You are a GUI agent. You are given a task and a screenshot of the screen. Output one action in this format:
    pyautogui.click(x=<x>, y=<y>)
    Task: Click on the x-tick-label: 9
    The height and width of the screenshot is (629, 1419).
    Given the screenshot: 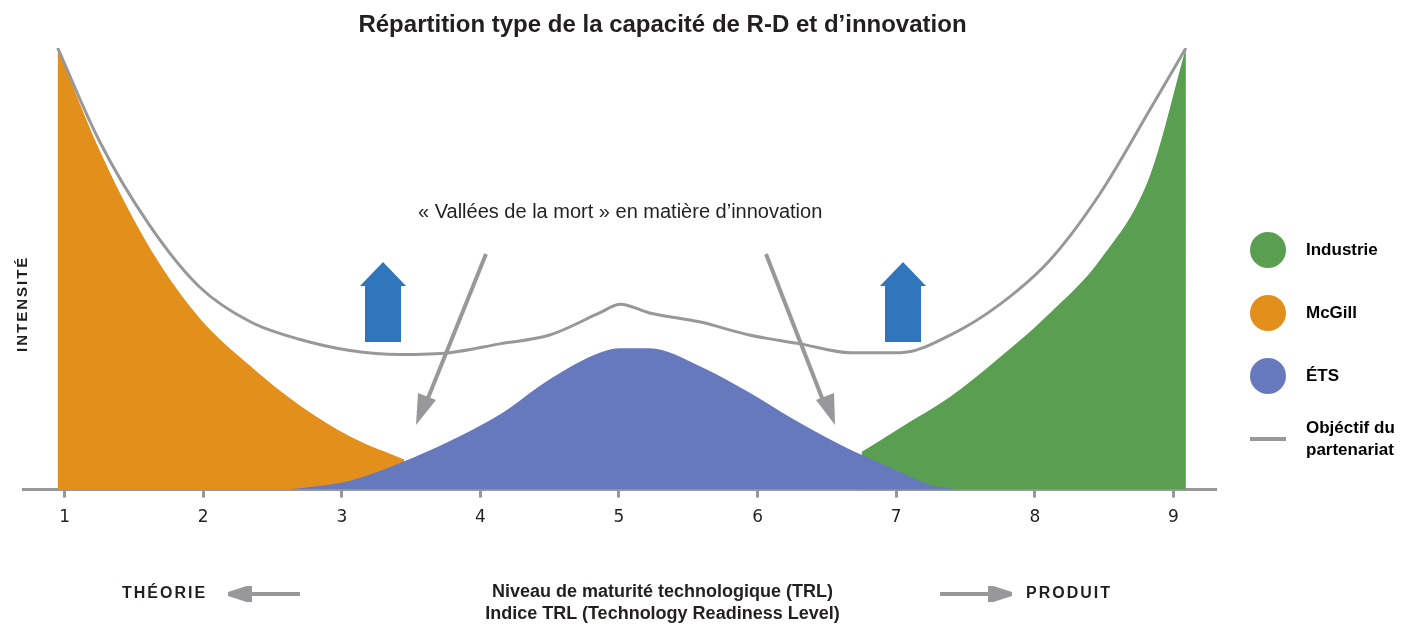 What is the action you would take?
    pyautogui.click(x=1173, y=516)
    